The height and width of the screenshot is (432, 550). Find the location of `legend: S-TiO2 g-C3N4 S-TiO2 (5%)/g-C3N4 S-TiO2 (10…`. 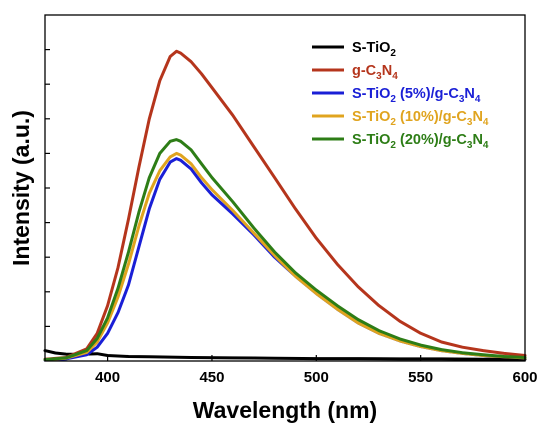

legend: S-TiO2 g-C3N4 S-TiO2 (5%)/g-C3N4 S-TiO2 (10… is located at coordinates (400, 95).